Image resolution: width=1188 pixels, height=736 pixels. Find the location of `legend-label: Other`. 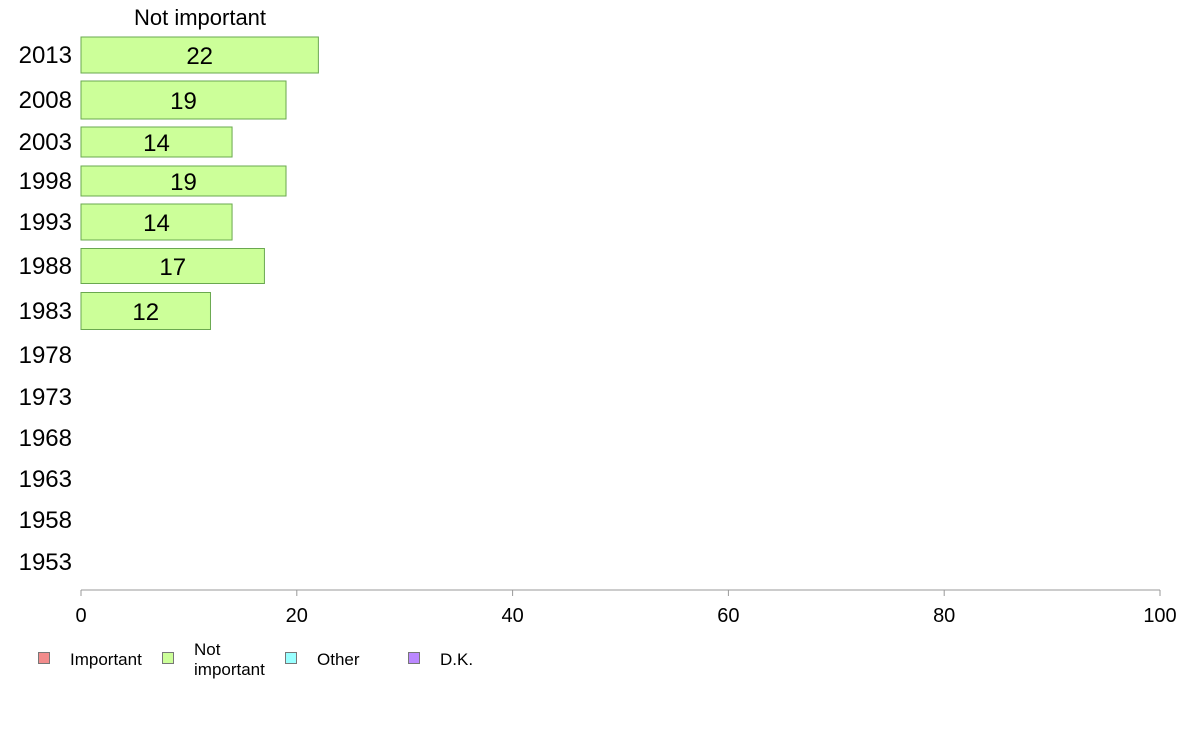

legend-label: Other is located at coordinates (338, 659).